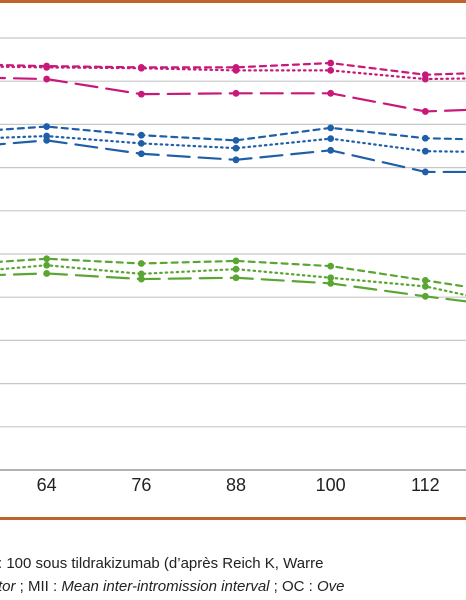  I want to click on top-frame-rule, so click(233, 1).